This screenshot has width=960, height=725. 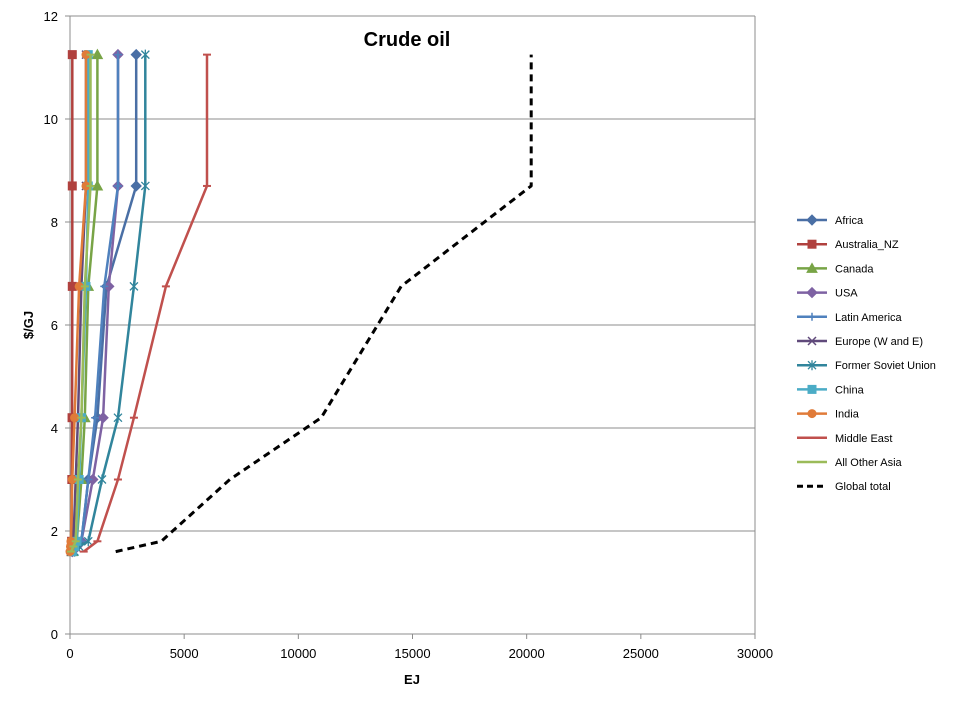 What do you see at coordinates (54, 634) in the screenshot?
I see `y-tick-label: 0` at bounding box center [54, 634].